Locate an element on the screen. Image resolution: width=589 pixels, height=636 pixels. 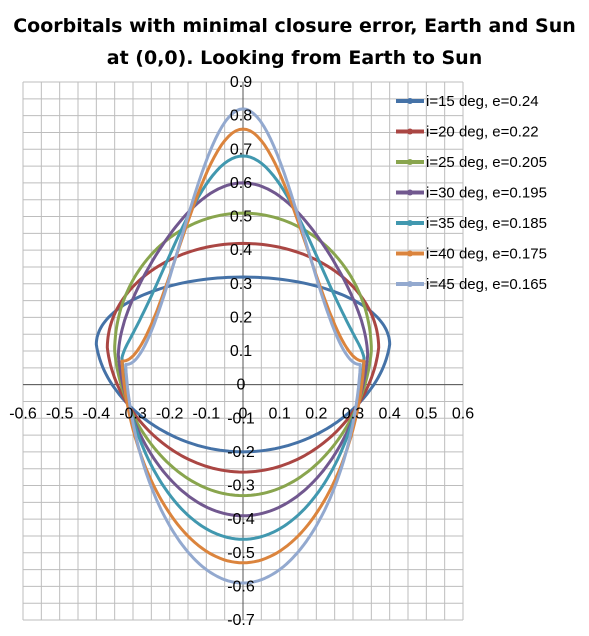
legend-label: i=20 deg, e=0.22 is located at coordinates (482, 132).